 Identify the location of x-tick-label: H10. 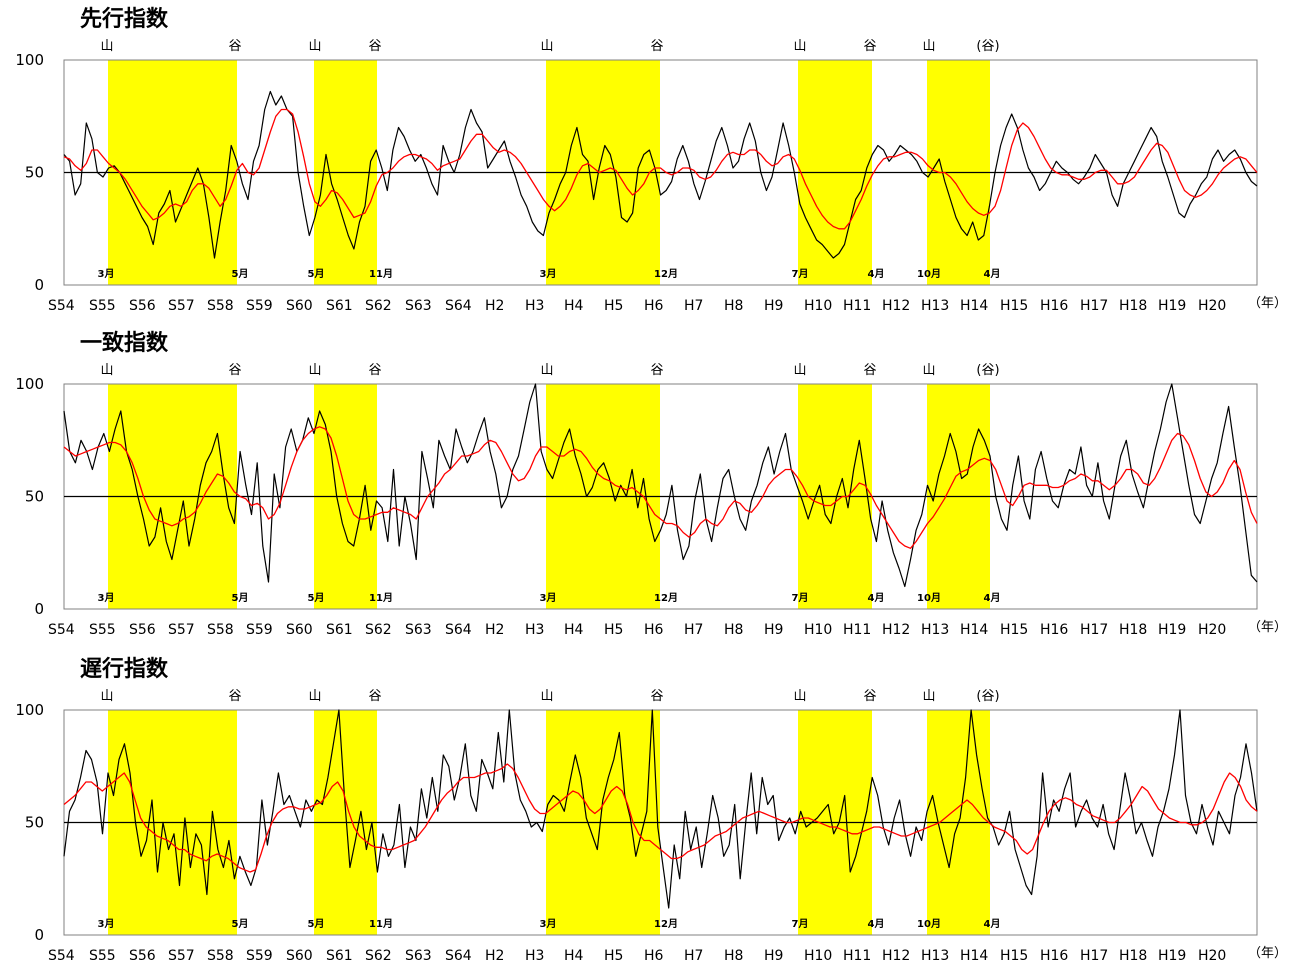
(818, 630).